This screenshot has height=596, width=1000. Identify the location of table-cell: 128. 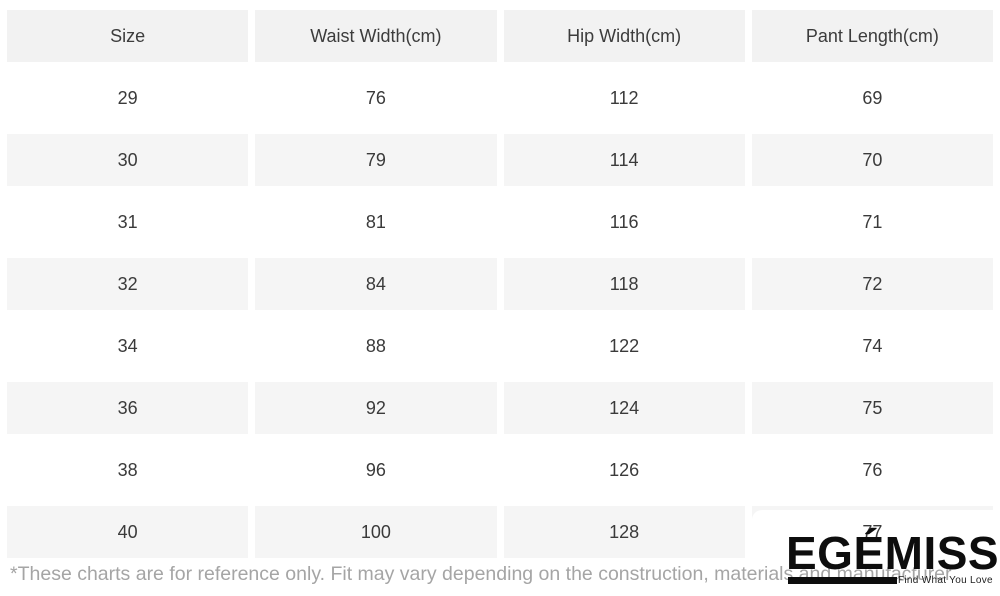
(624, 532).